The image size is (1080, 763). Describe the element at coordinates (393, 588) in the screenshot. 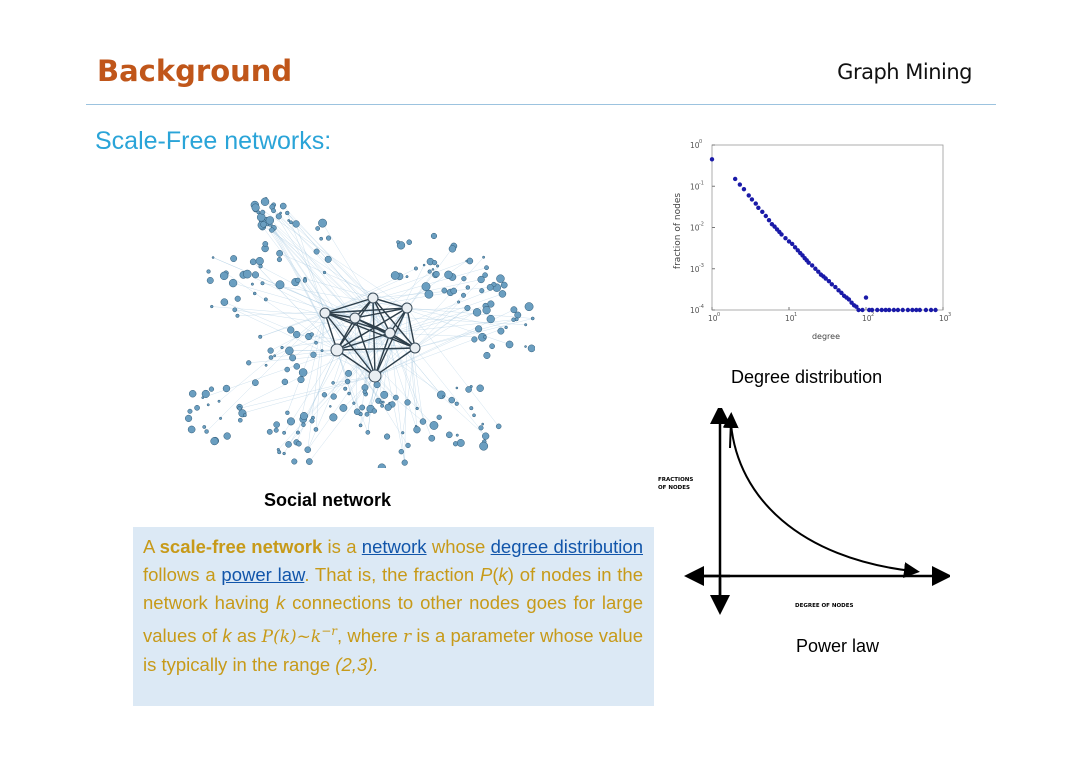

I see `text: of nodes in the network having` at that location.